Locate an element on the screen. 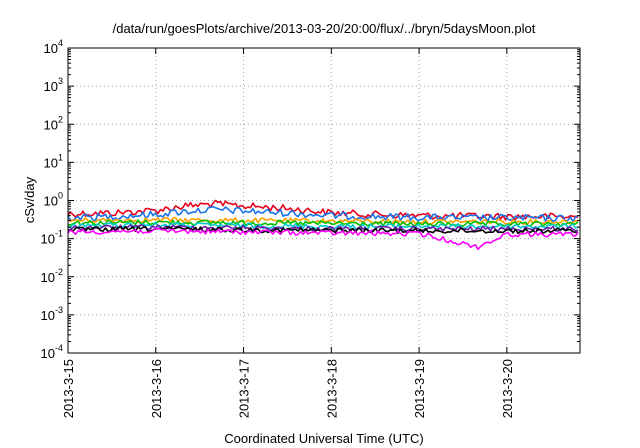  x-tick-label: 2013-3-19 is located at coordinates (419, 388).